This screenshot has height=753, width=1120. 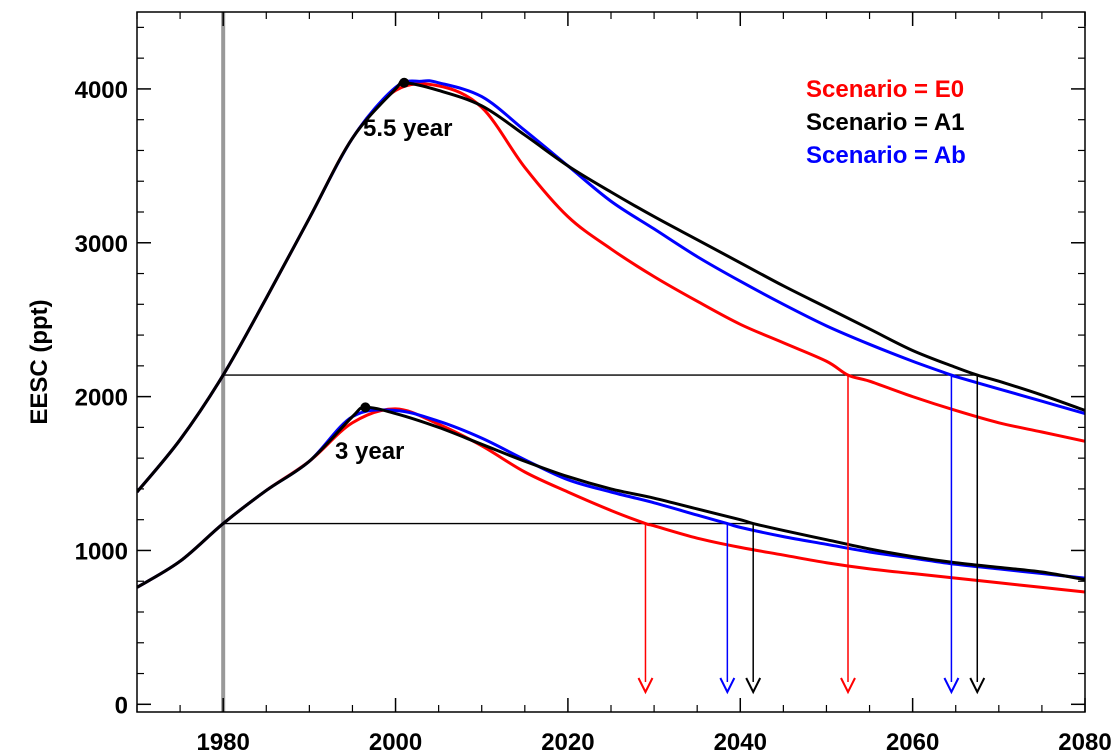 I want to click on y-tick-label: 3000, so click(x=101, y=244).